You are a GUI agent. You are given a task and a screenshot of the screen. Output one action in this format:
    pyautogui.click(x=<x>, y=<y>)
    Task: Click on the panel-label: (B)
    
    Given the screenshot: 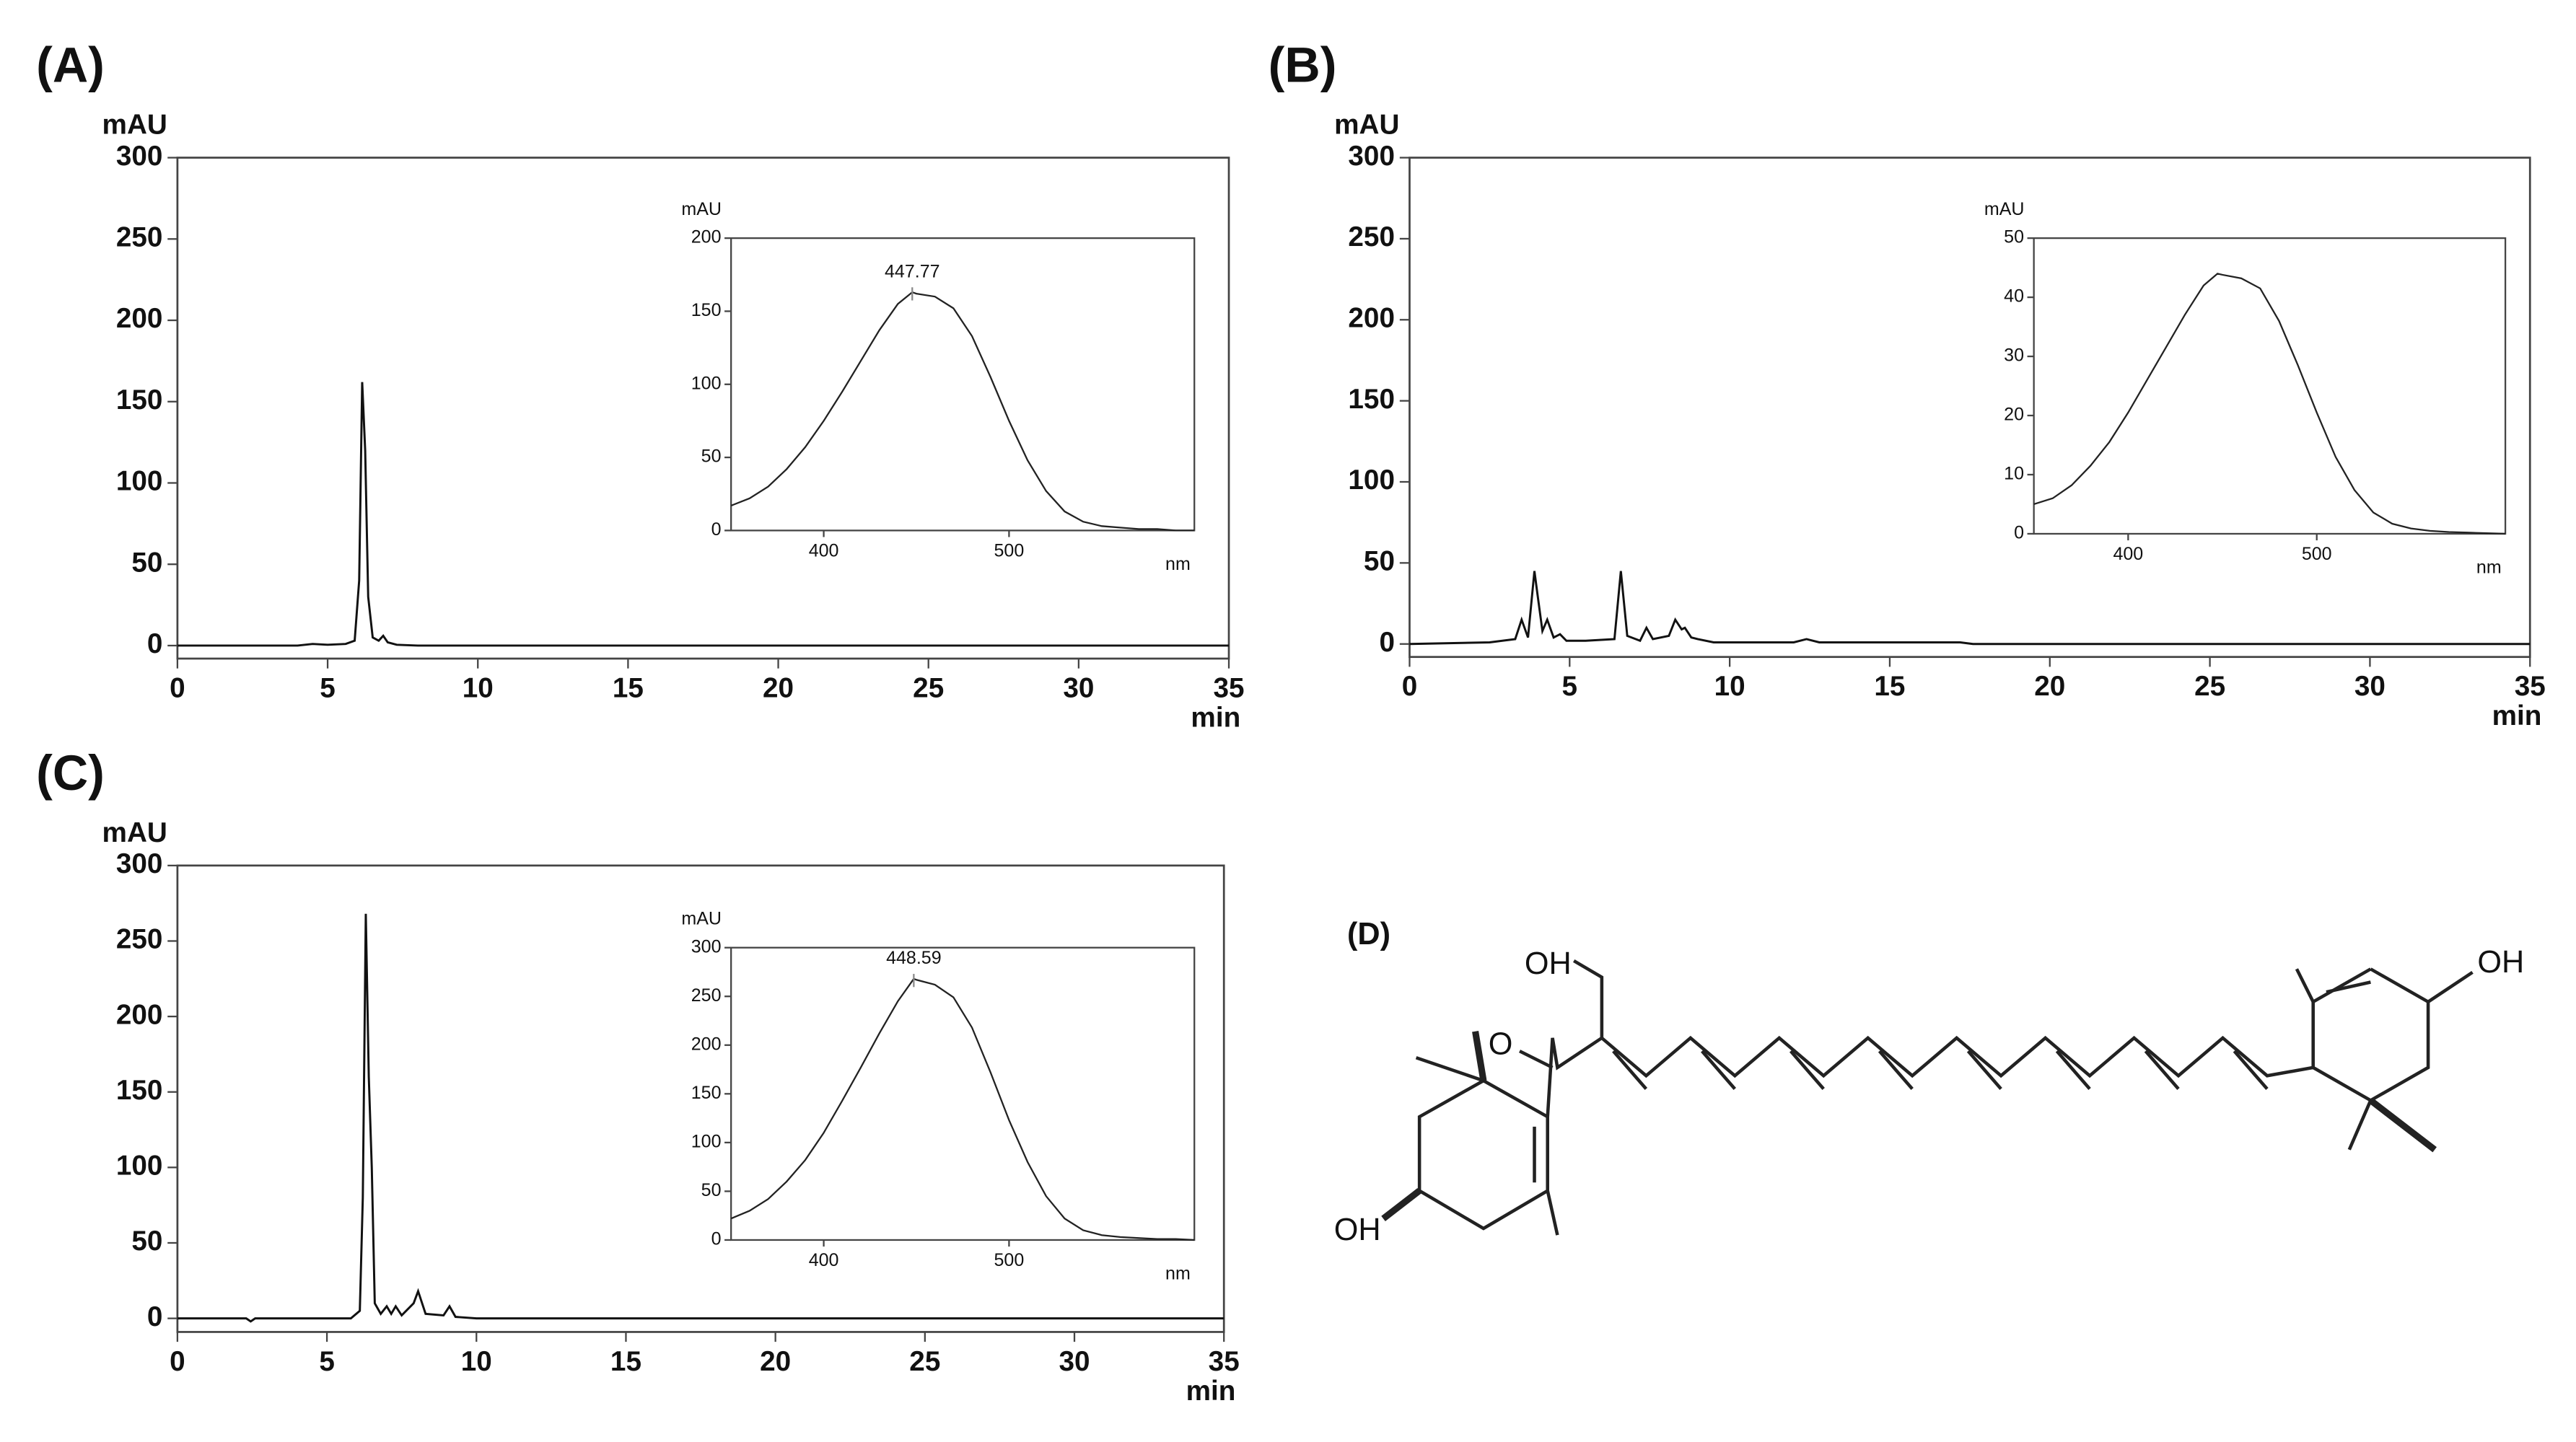 What is the action you would take?
    pyautogui.click(x=1303, y=65)
    